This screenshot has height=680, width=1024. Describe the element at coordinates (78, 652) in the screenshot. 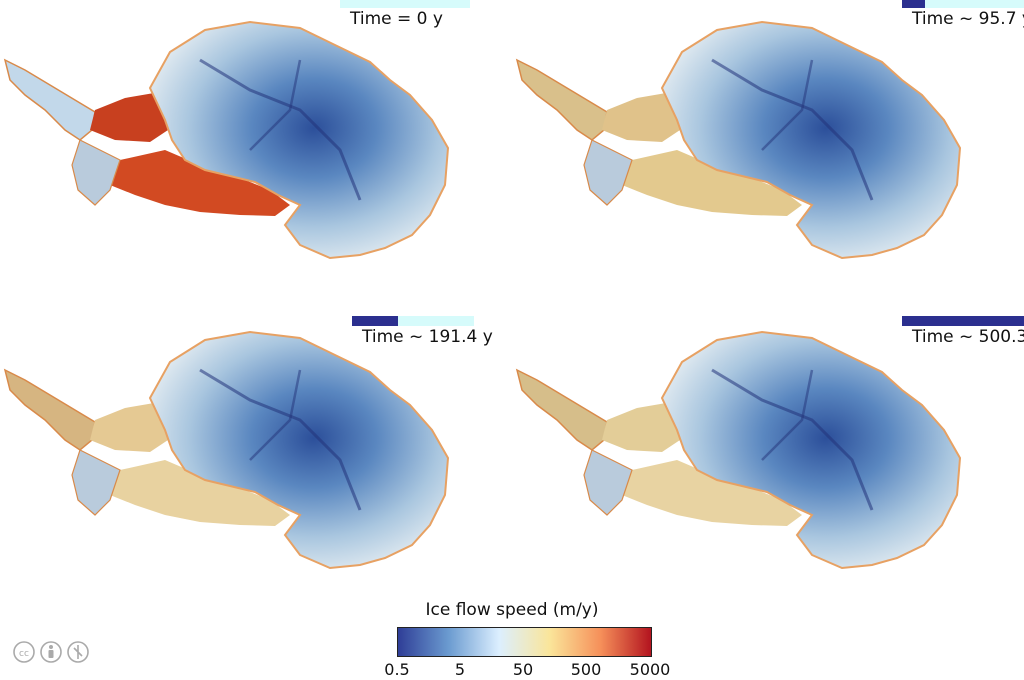

I see `nc-icon` at that location.